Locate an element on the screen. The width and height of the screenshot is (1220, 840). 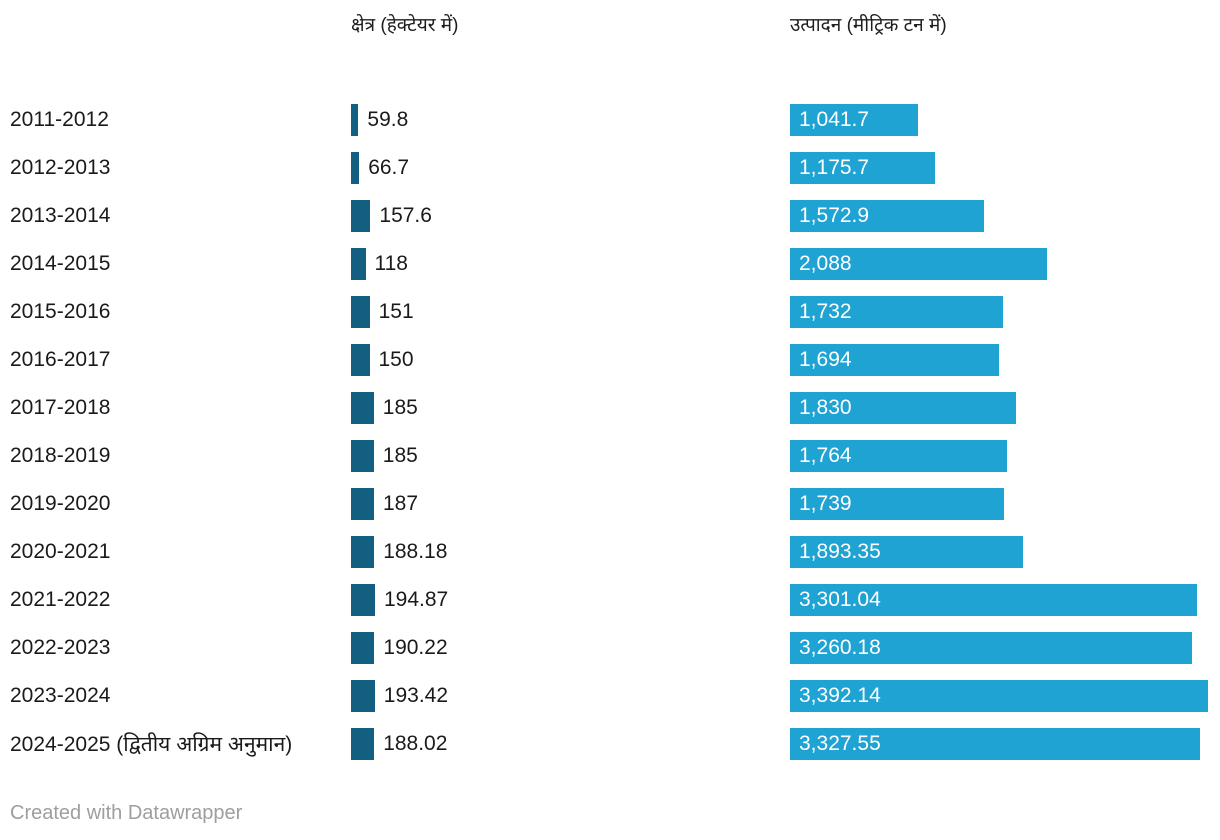
chart-row: 2013-2014 157.6 1,572.9 is located at coordinates (610, 216).